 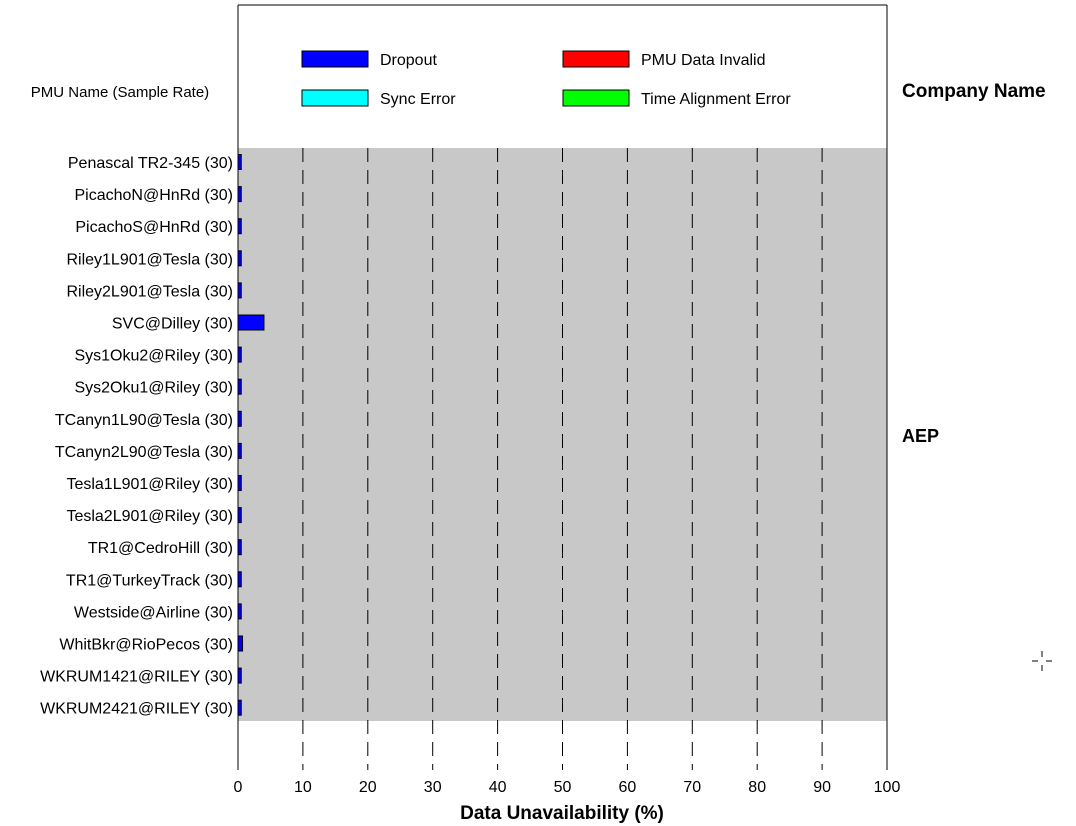 What do you see at coordinates (920, 436) in the screenshot?
I see `group-label: AEP` at bounding box center [920, 436].